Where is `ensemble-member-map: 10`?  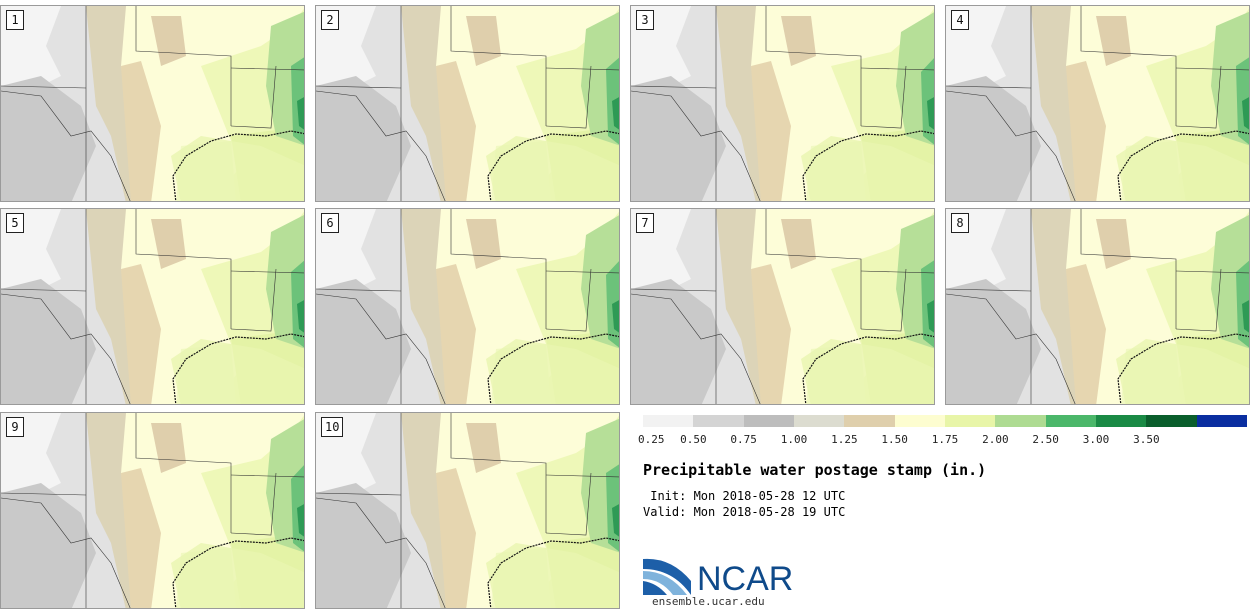 ensemble-member-map: 10 is located at coordinates (467, 510).